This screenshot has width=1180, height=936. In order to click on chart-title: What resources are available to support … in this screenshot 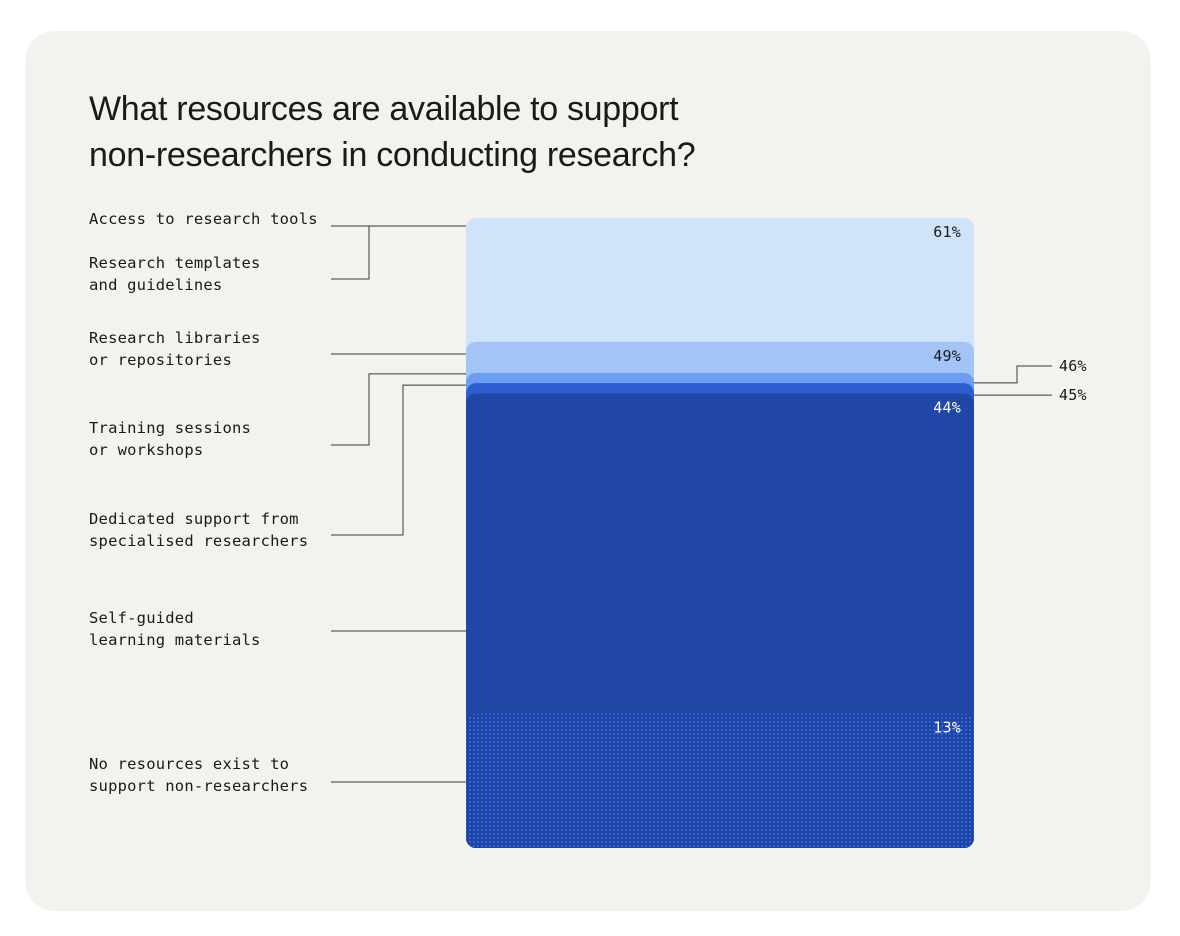, I will do `click(469, 132)`.